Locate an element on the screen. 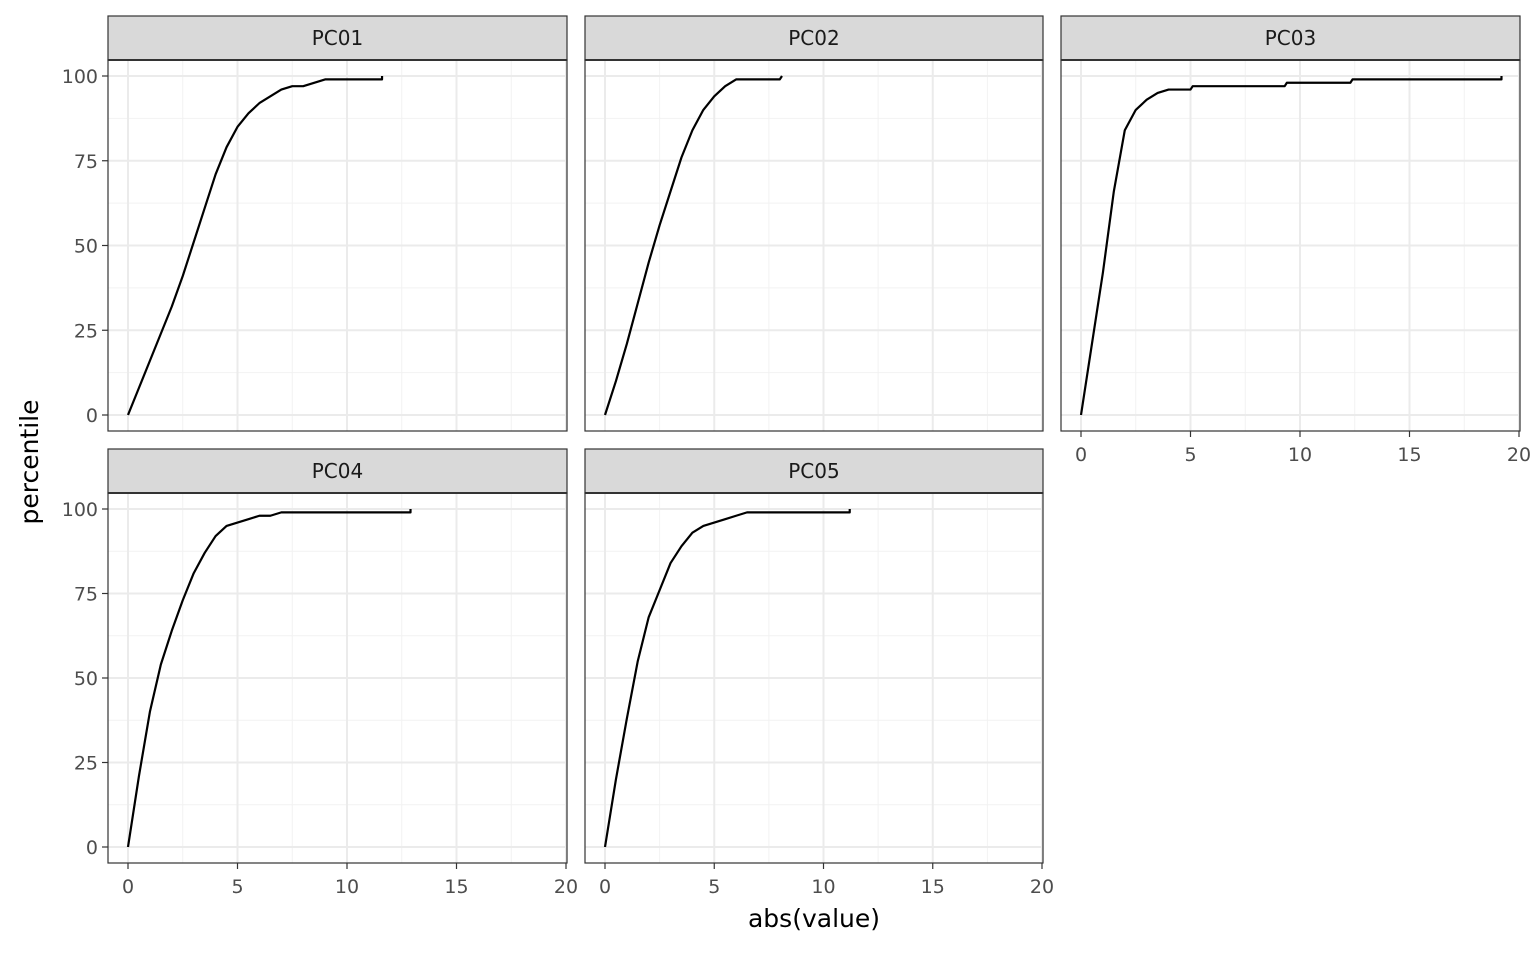 This screenshot has height=953, width=1536. cdf-line-pc04 is located at coordinates (269, 678).